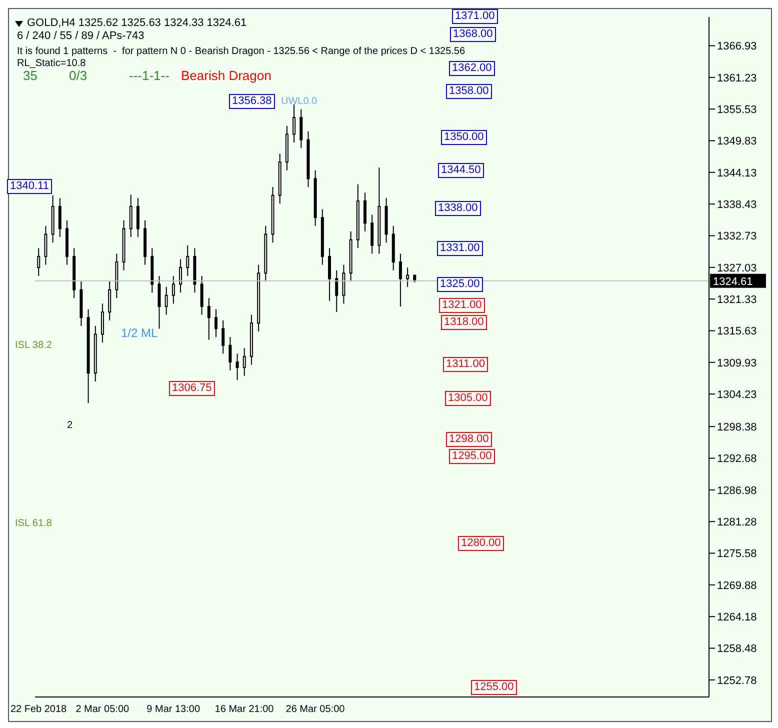 The width and height of the screenshot is (778, 728). Describe the element at coordinates (475, 16) in the screenshot. I see `annotation: 1371.00` at that location.